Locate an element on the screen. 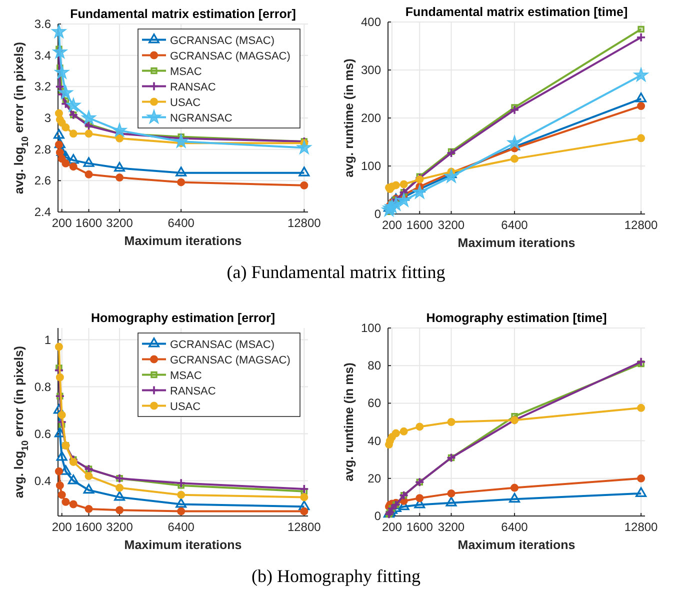 The image size is (673, 598). chart-title: Homography estimation [time] is located at coordinates (516, 318).